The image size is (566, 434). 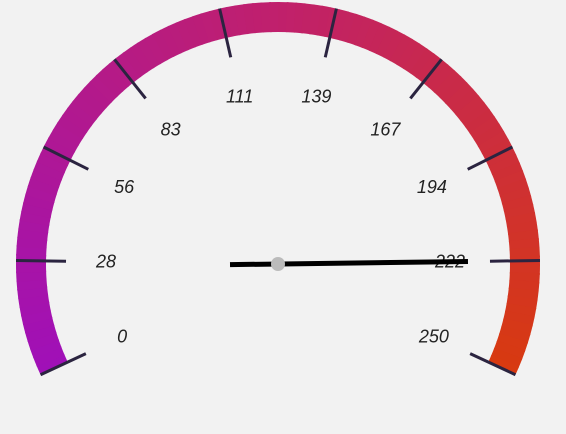 I want to click on gauge-needle-group, so click(x=349, y=264).